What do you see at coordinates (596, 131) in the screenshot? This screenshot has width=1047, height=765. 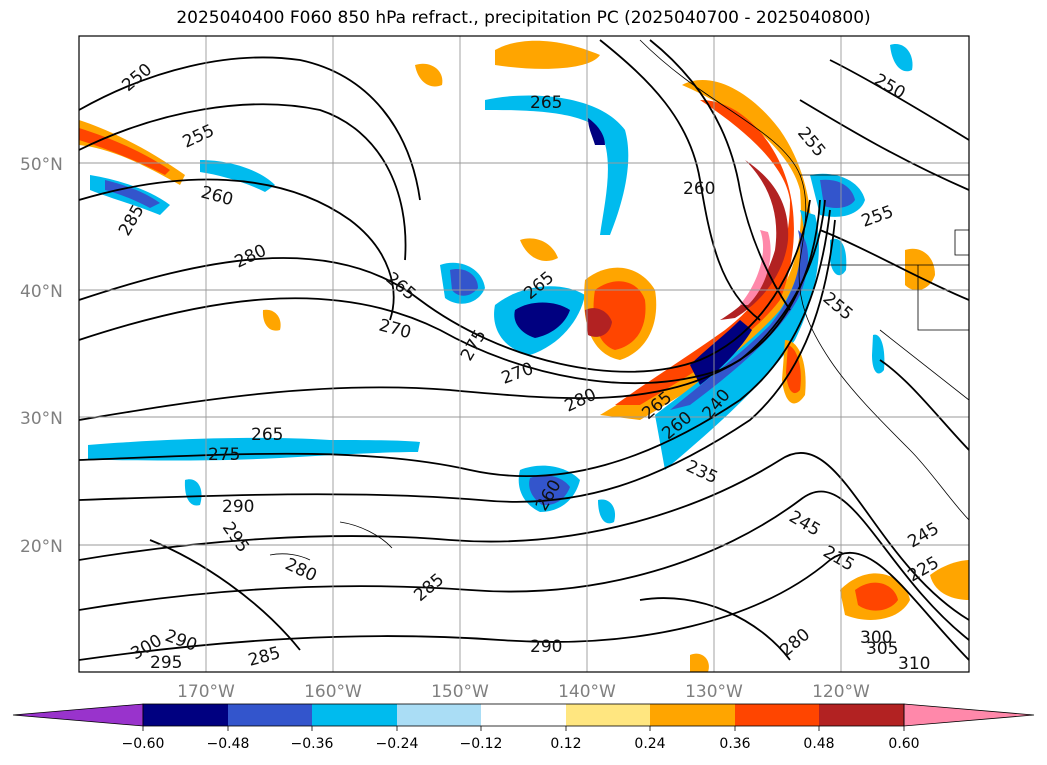 I see `shade-north-arc-navy` at bounding box center [596, 131].